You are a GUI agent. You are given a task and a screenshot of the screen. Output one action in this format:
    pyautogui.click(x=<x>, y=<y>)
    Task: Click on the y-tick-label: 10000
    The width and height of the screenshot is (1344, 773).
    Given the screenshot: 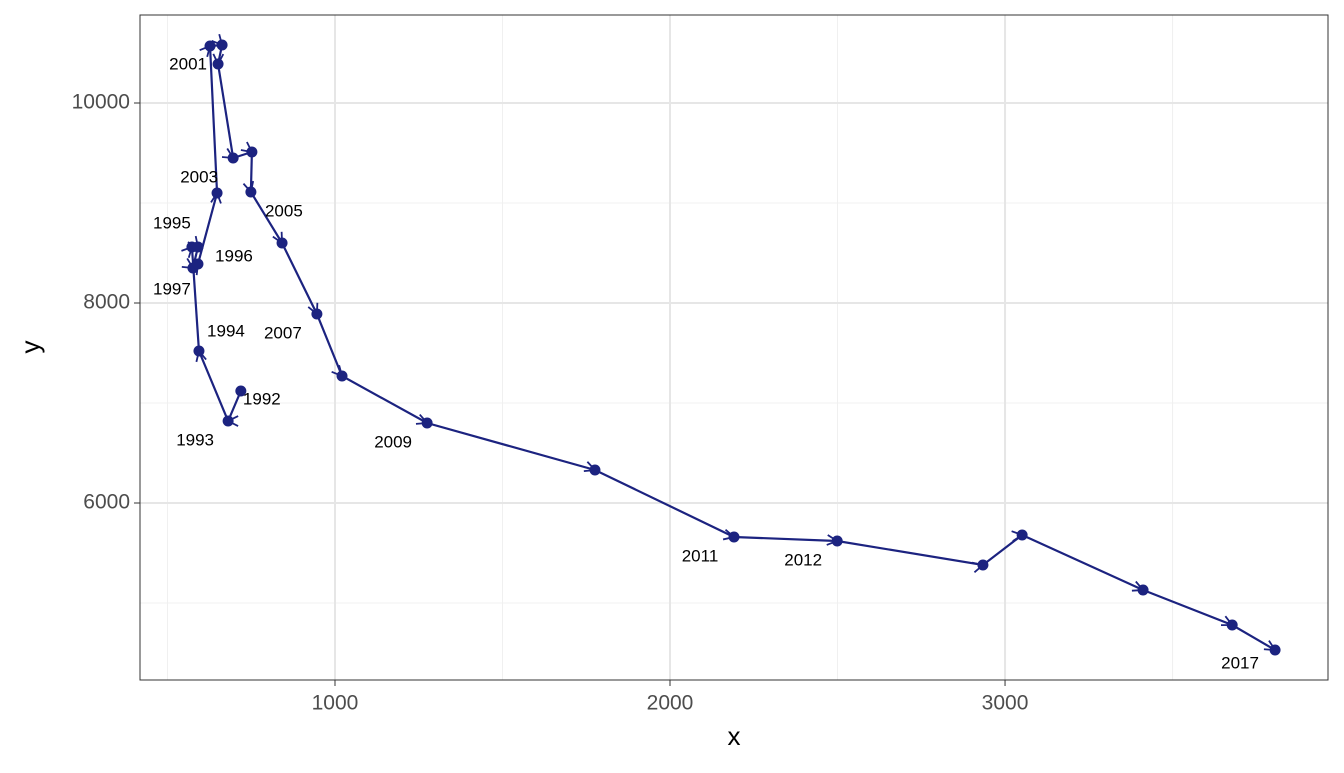 What is the action you would take?
    pyautogui.click(x=101, y=102)
    